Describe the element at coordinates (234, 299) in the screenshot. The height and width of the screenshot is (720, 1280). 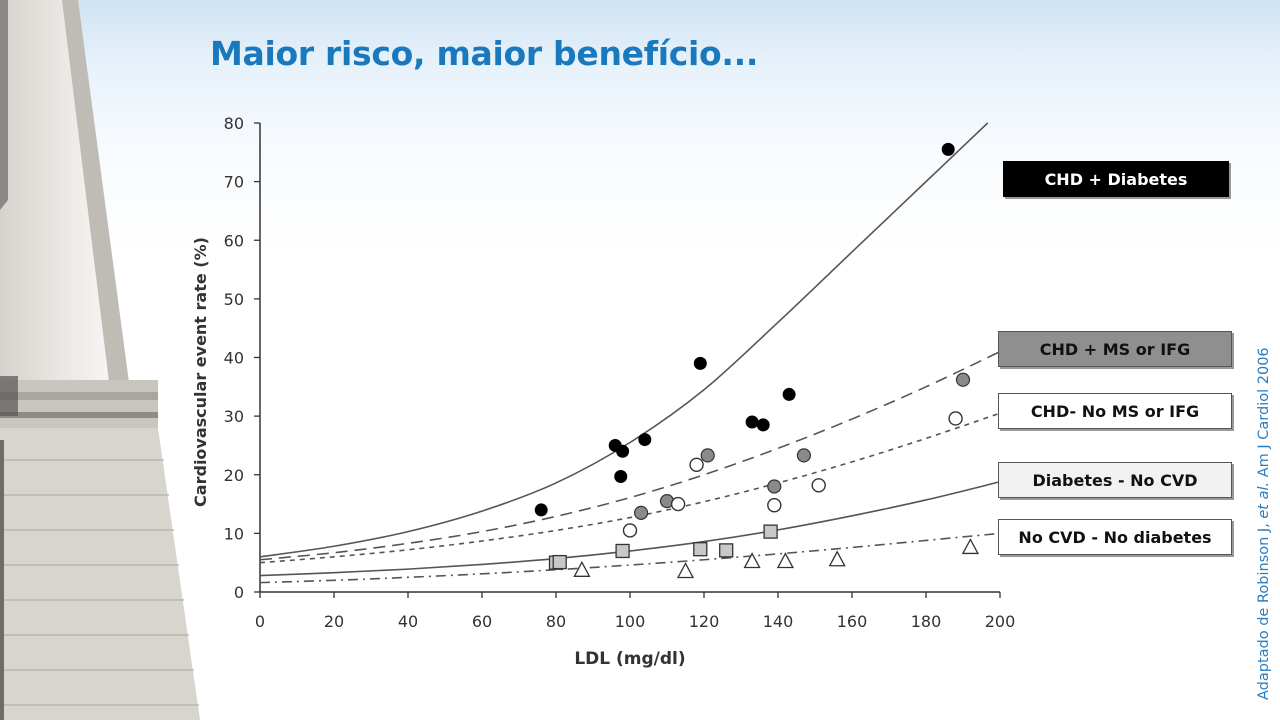
I see `y-tick-label: 50` at that location.